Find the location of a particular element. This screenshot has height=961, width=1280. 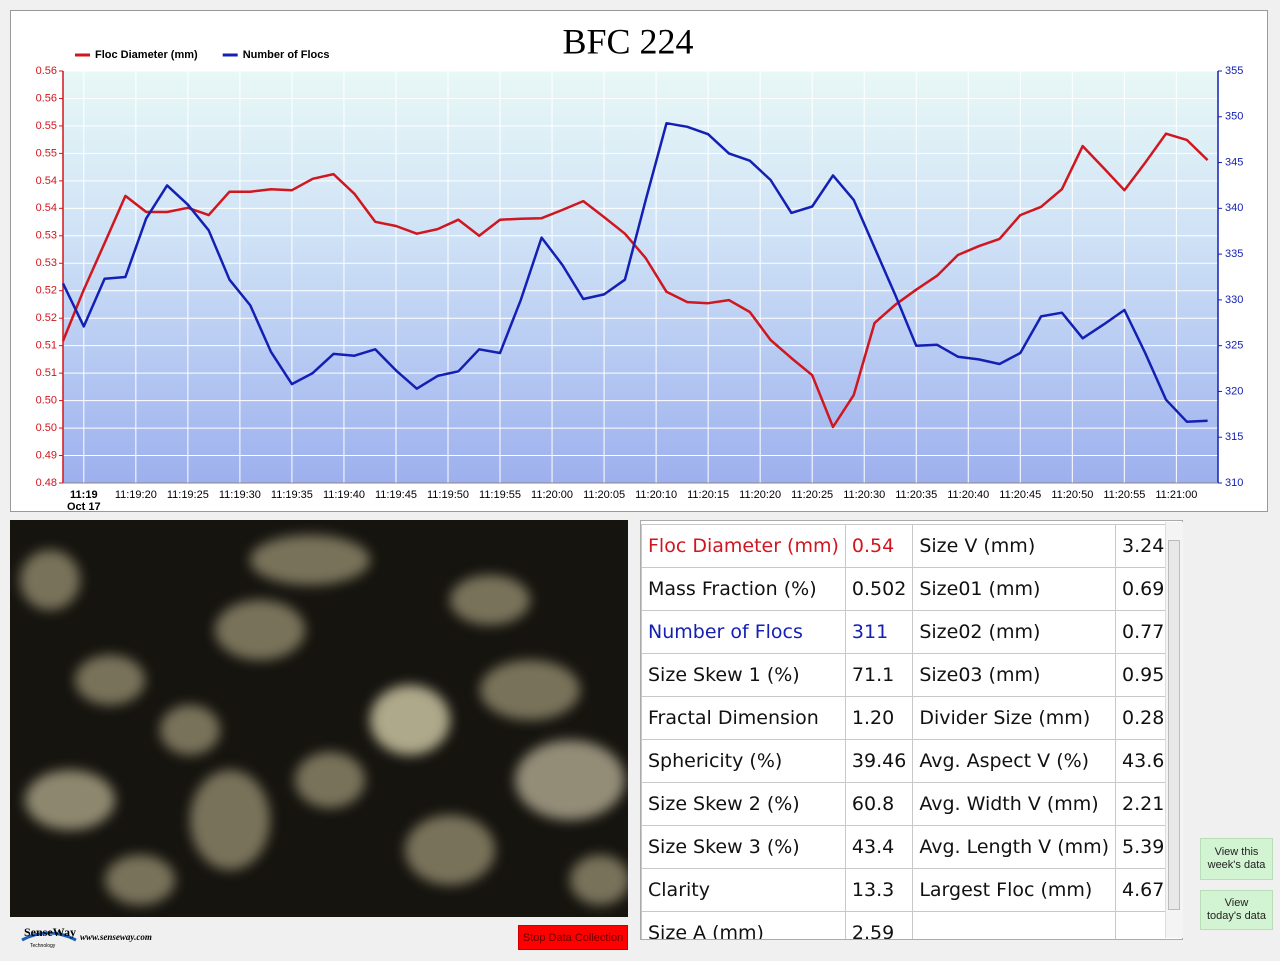

legend-label: Floc Diameter (mm) is located at coordinates (146, 55).